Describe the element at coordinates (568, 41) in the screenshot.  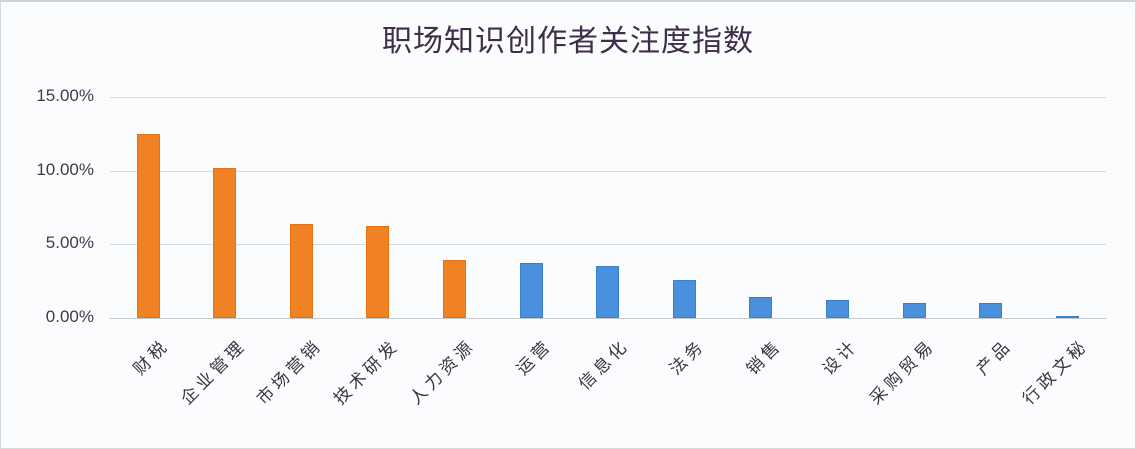
I see `chart-title: 职场知识创作者关注度指数` at that location.